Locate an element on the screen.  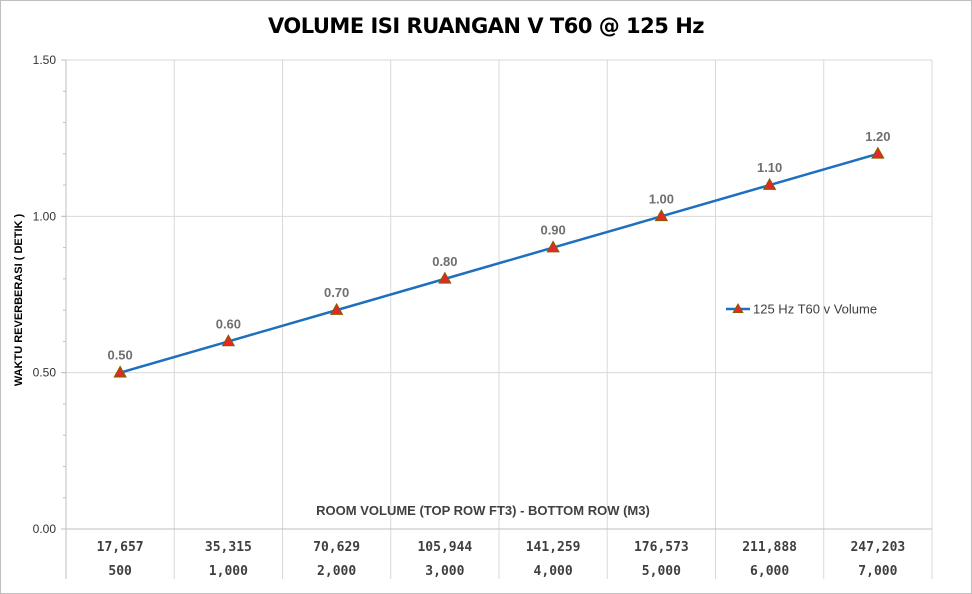
data-label: 0.70 is located at coordinates (336, 292).